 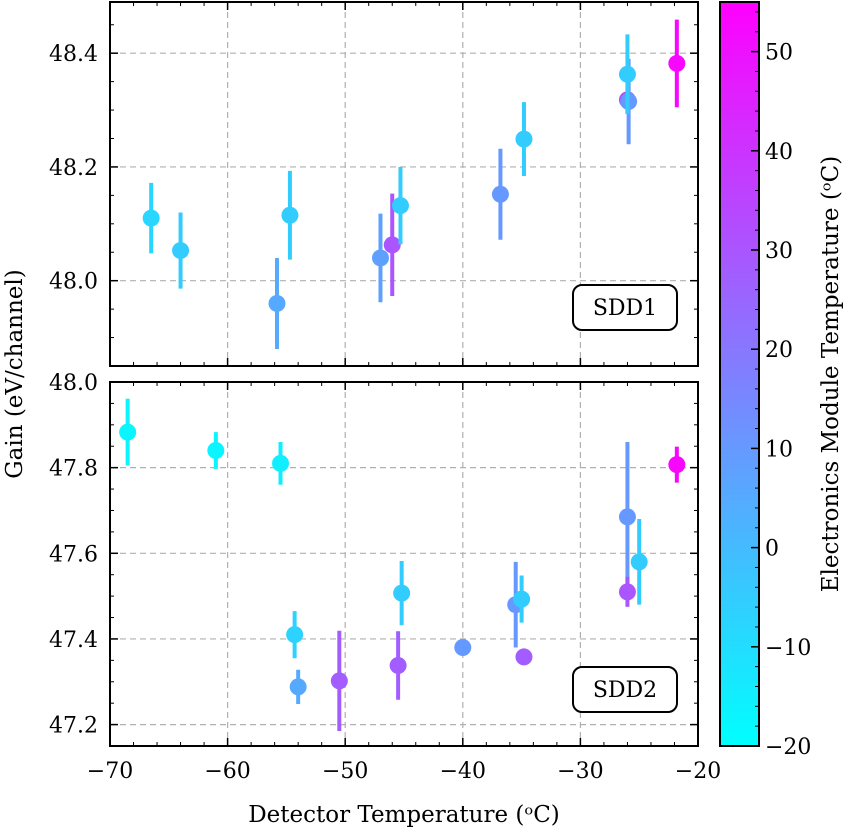 What do you see at coordinates (110, 771) in the screenshot?
I see `x-tick-label: −70` at bounding box center [110, 771].